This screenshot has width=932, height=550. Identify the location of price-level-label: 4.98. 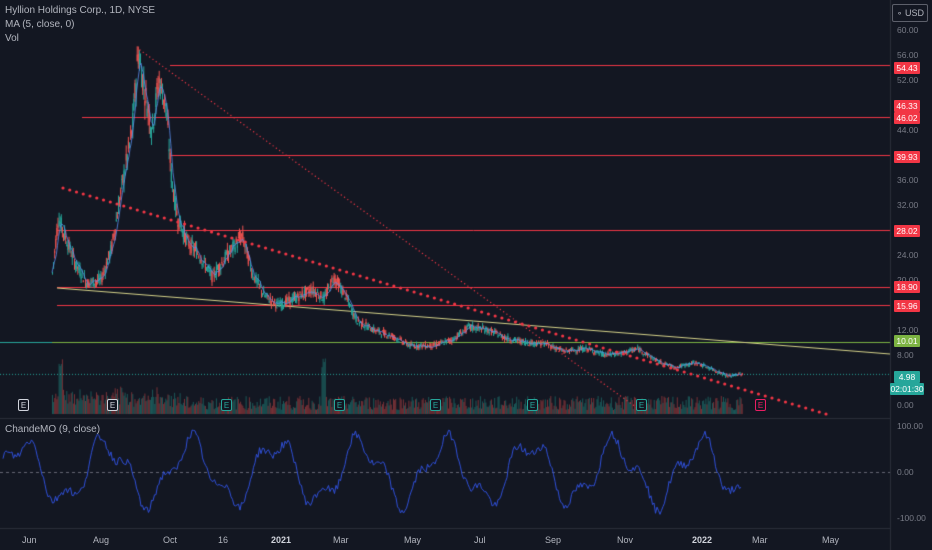
(907, 377).